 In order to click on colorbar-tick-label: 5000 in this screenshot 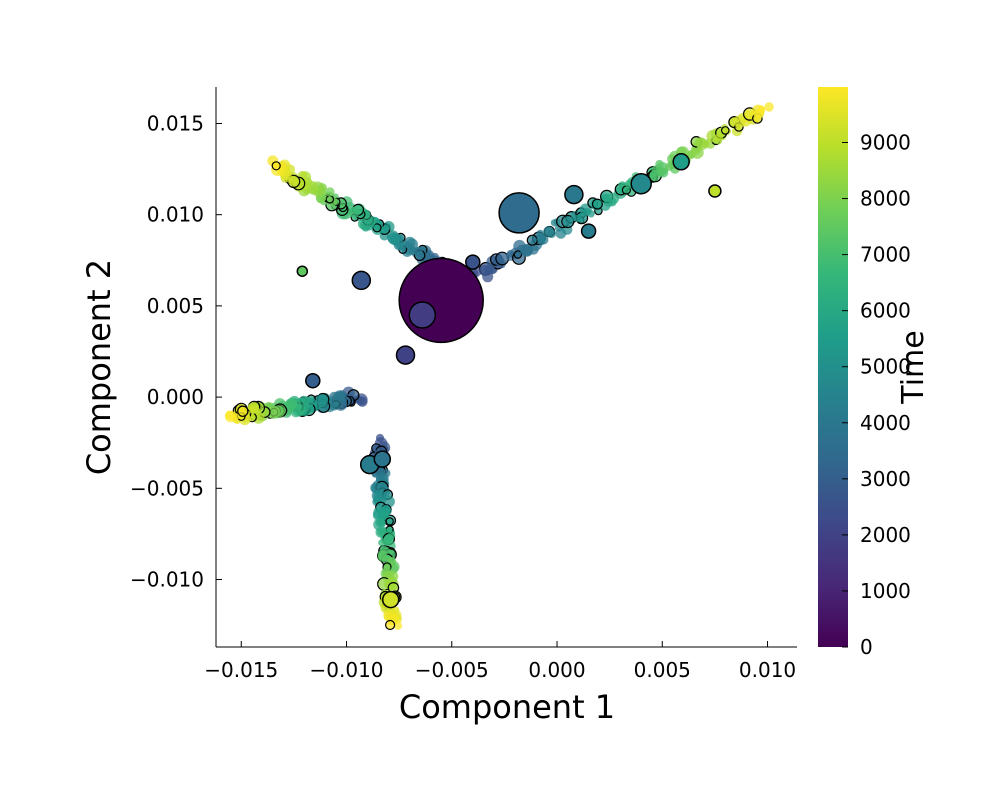, I will do `click(885, 367)`.